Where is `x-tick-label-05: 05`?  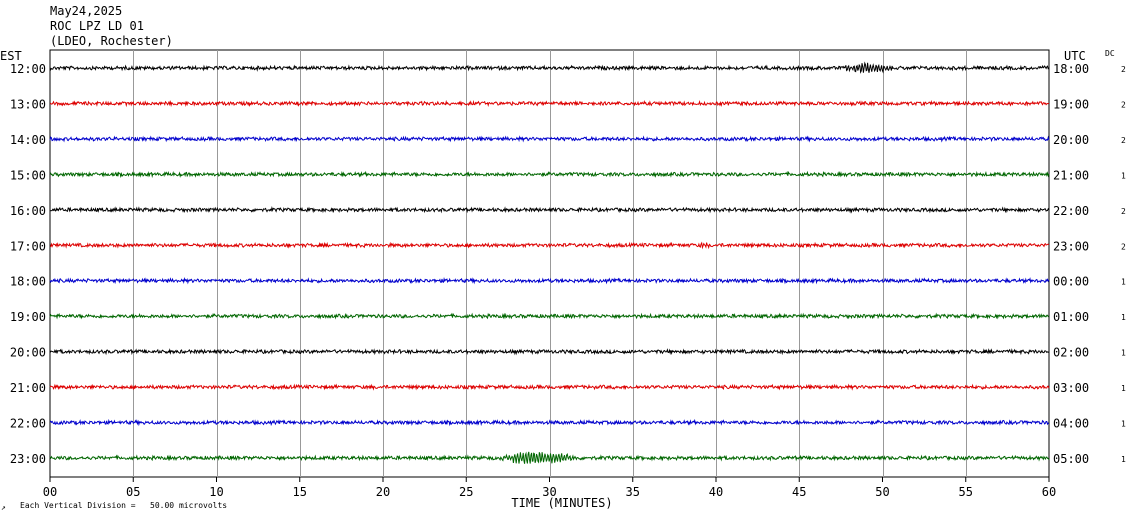
x-tick-label-05: 05 is located at coordinates (133, 492).